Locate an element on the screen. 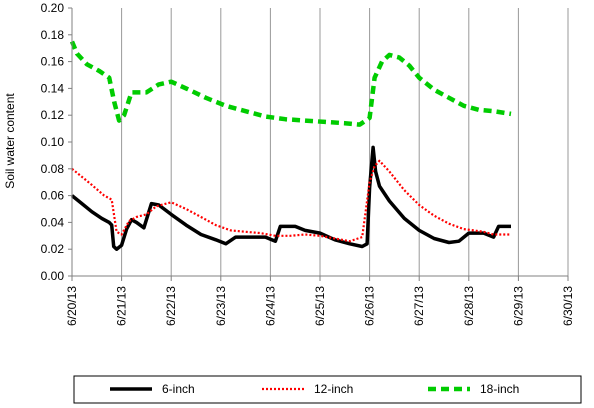 This screenshot has width=594, height=408. x-tick-label: 6/27/13 is located at coordinates (419, 306).